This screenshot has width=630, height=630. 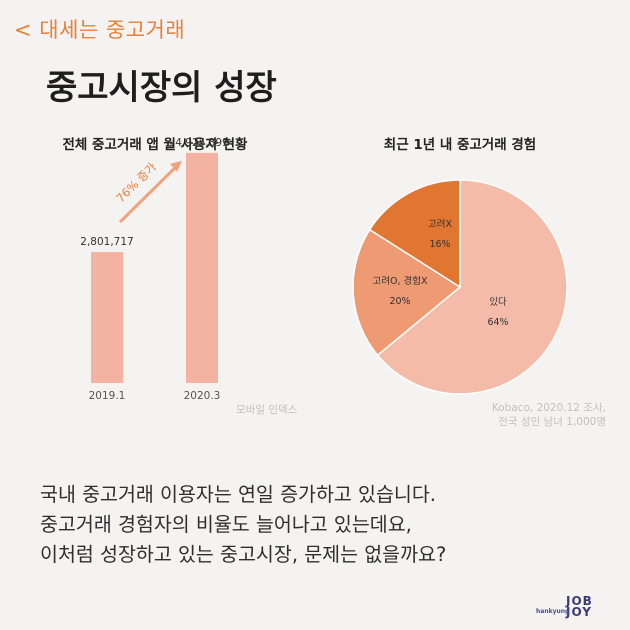 What do you see at coordinates (100, 30) in the screenshot?
I see `category-label: < 대세는 중고거래` at bounding box center [100, 30].